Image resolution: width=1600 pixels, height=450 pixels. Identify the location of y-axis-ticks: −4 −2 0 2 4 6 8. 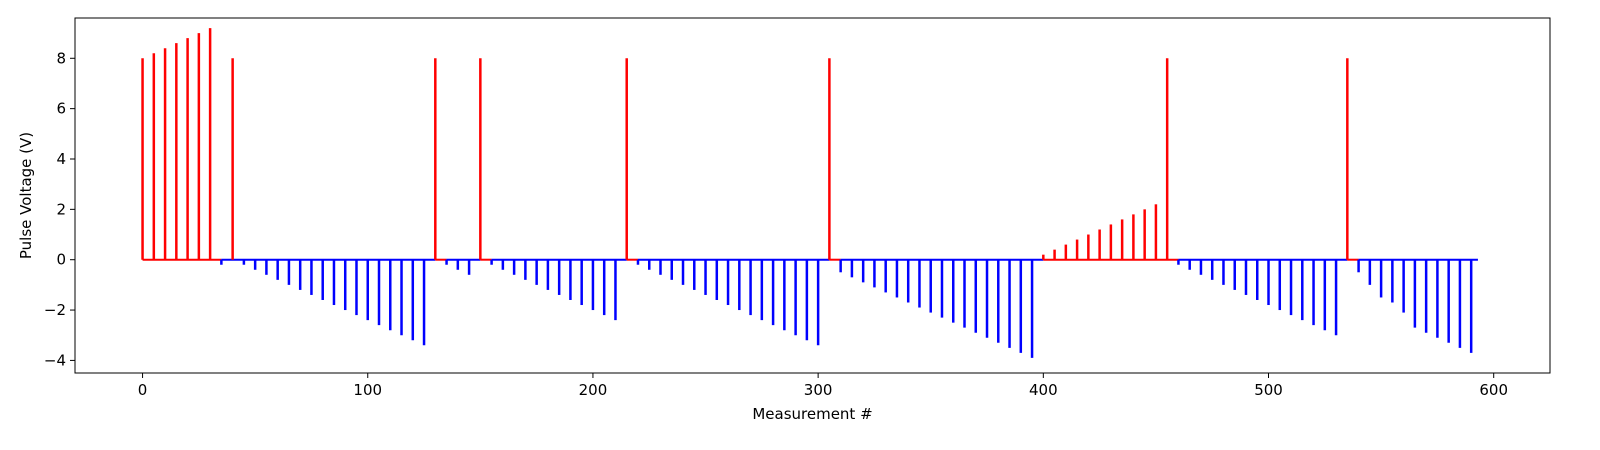
(59, 209).